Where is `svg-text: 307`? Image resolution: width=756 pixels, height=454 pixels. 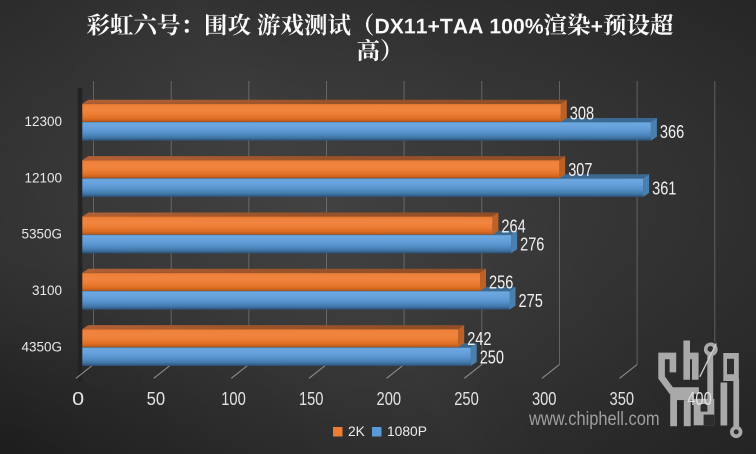
svg-text: 307 is located at coordinates (580, 169).